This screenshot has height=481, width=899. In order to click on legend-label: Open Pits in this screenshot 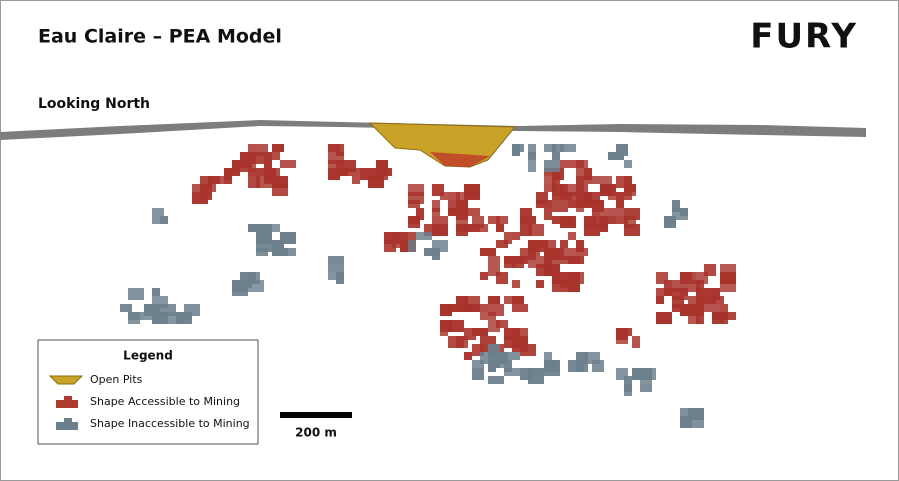, I will do `click(116, 379)`.